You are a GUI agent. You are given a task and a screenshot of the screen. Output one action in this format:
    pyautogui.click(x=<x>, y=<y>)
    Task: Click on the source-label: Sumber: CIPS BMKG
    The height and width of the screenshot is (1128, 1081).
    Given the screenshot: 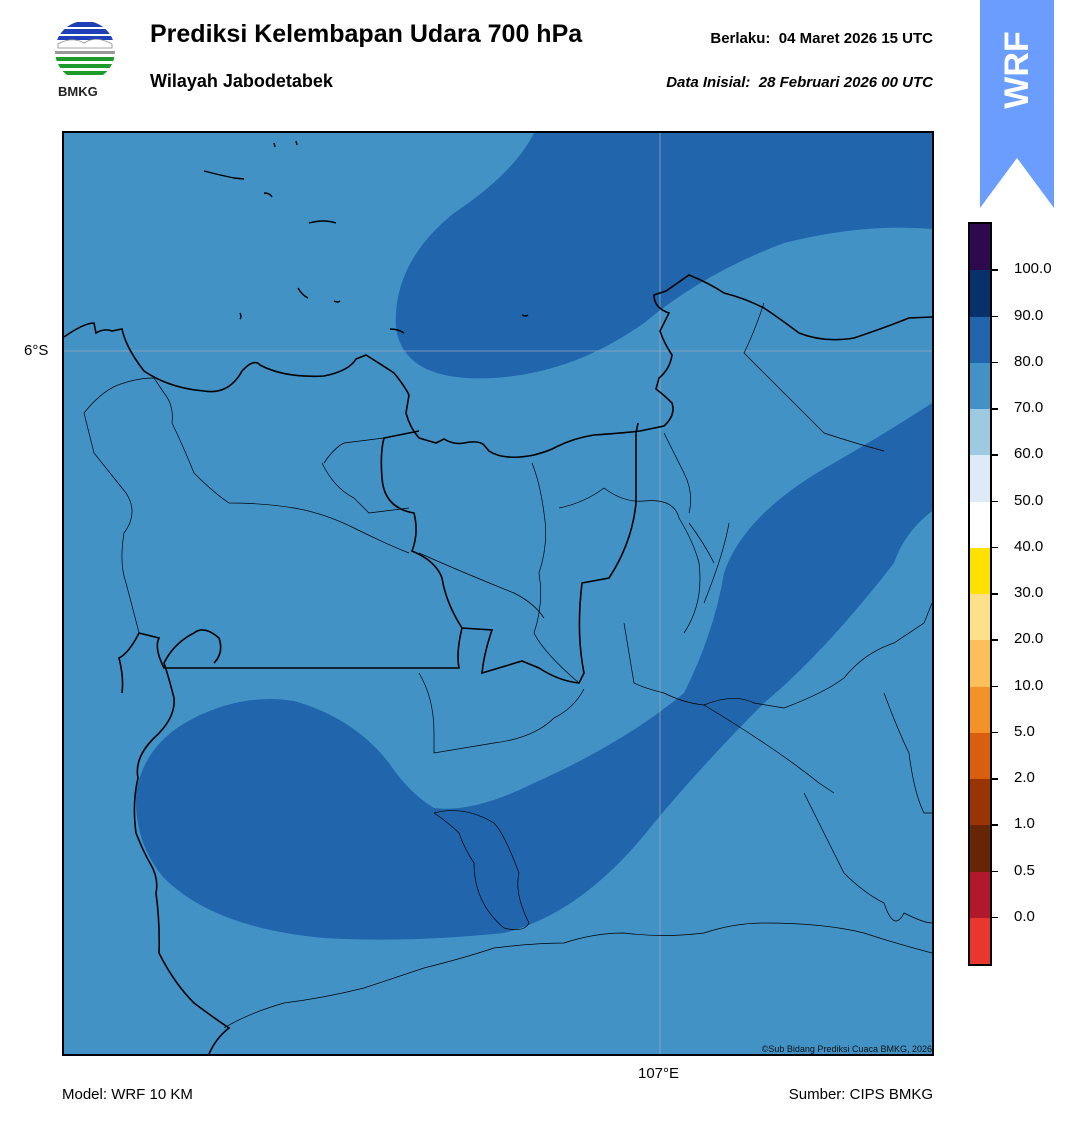 What is the action you would take?
    pyautogui.click(x=860, y=1094)
    